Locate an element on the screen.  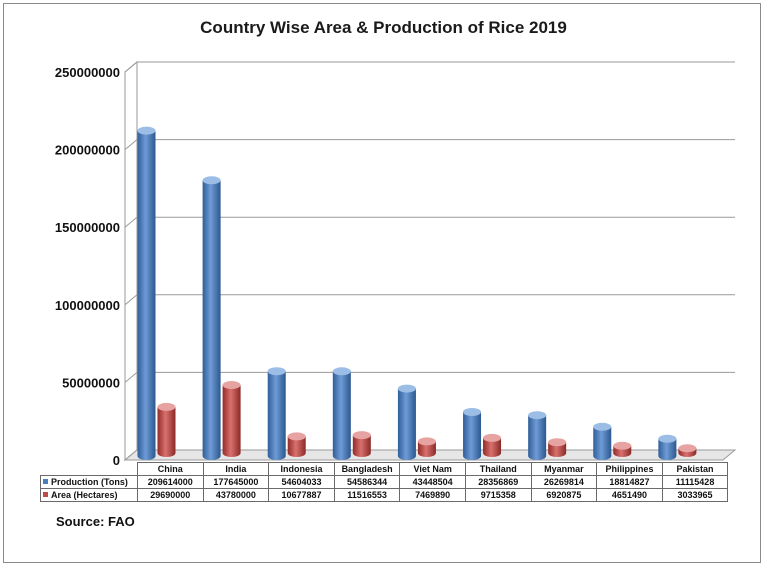
legend-key-red is located at coordinates (45, 494).